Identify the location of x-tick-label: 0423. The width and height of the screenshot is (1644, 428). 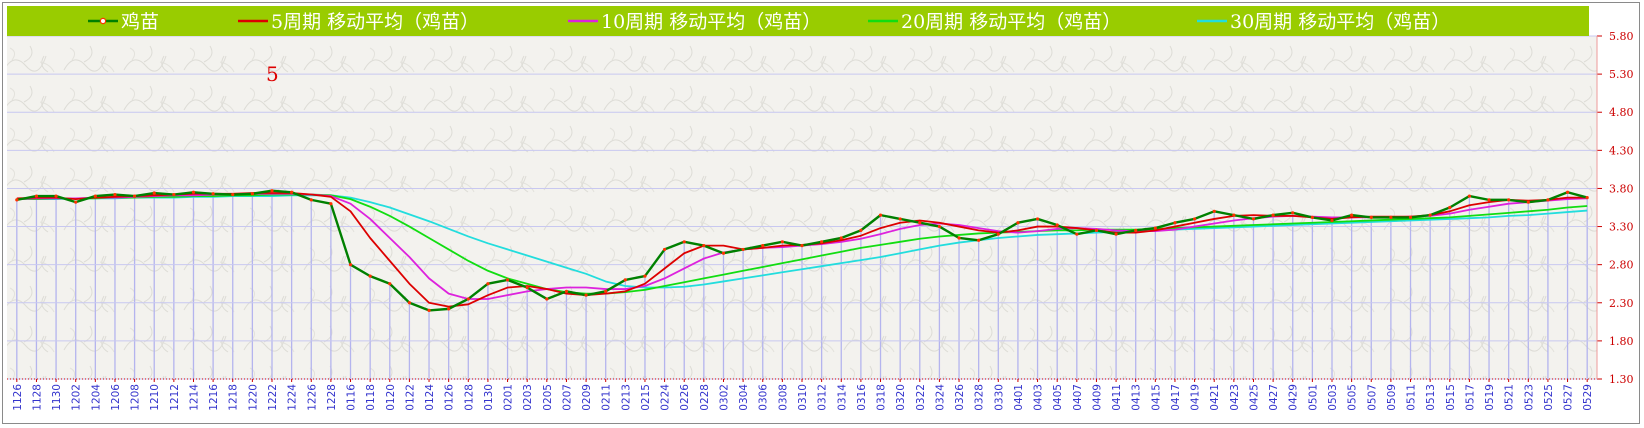
(1235, 397).